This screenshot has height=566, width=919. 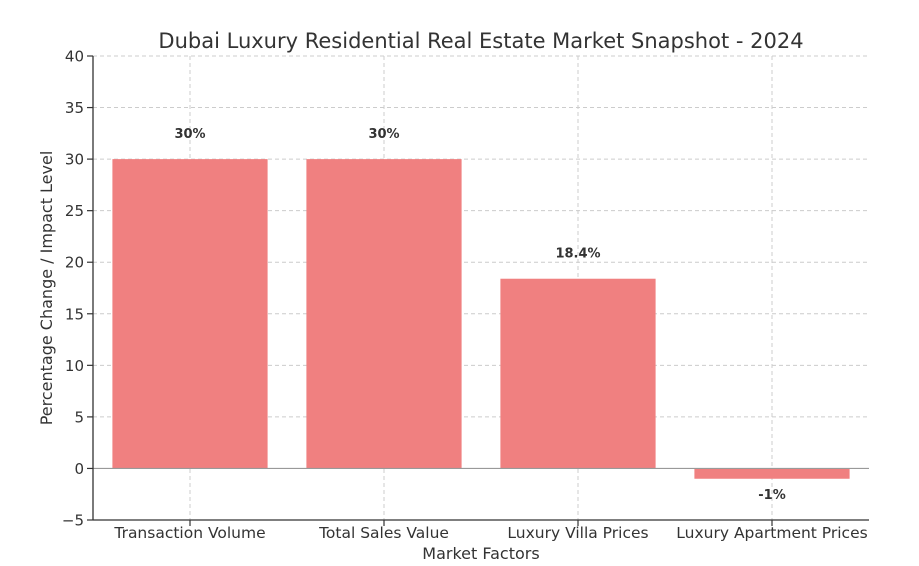 I want to click on y-tick-label: −5, so click(x=73, y=521).